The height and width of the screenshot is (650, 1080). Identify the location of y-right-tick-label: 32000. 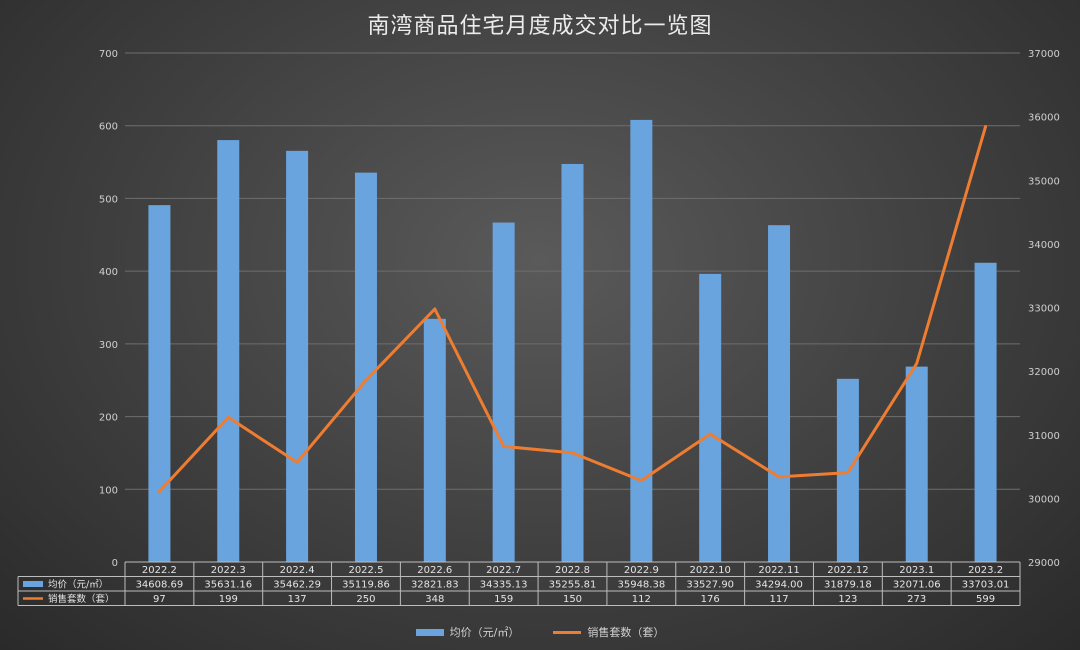
(1044, 372).